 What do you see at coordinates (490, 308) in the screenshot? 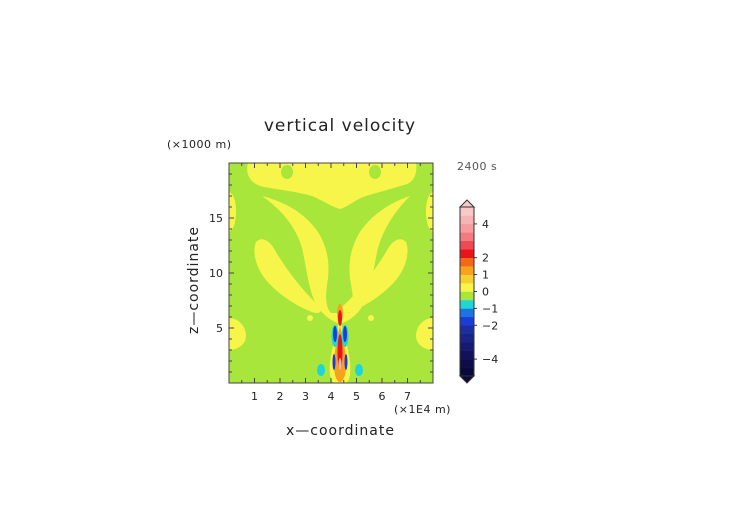
I see `colorbar-tick-label: −1` at bounding box center [490, 308].